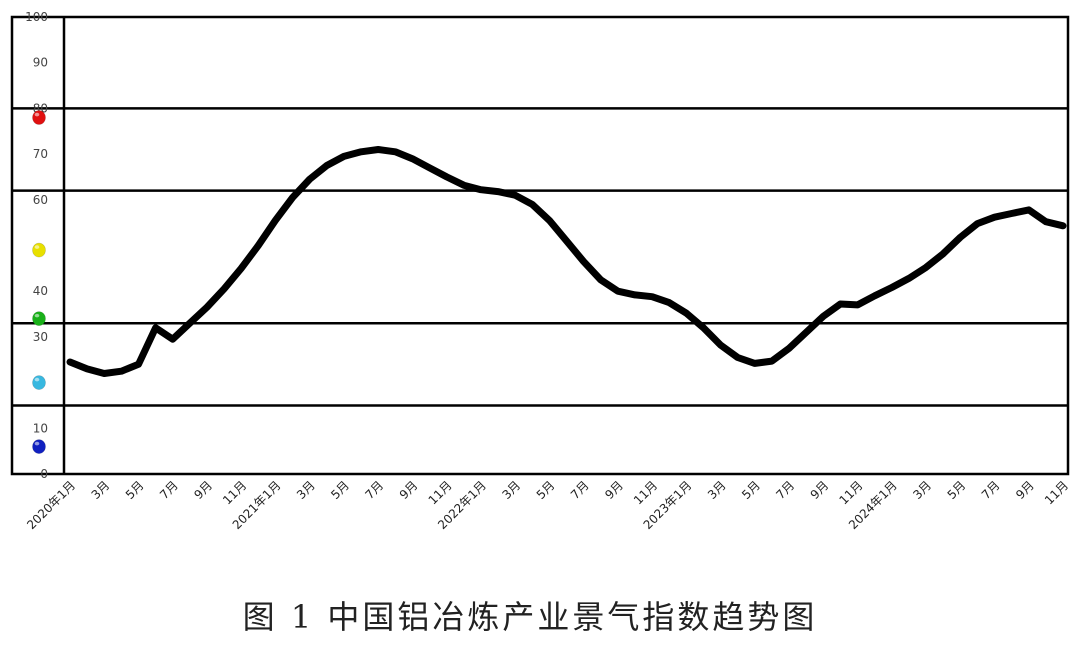 The height and width of the screenshot is (652, 1080). What do you see at coordinates (40, 154) in the screenshot?
I see `y-tick-label: 70` at bounding box center [40, 154].